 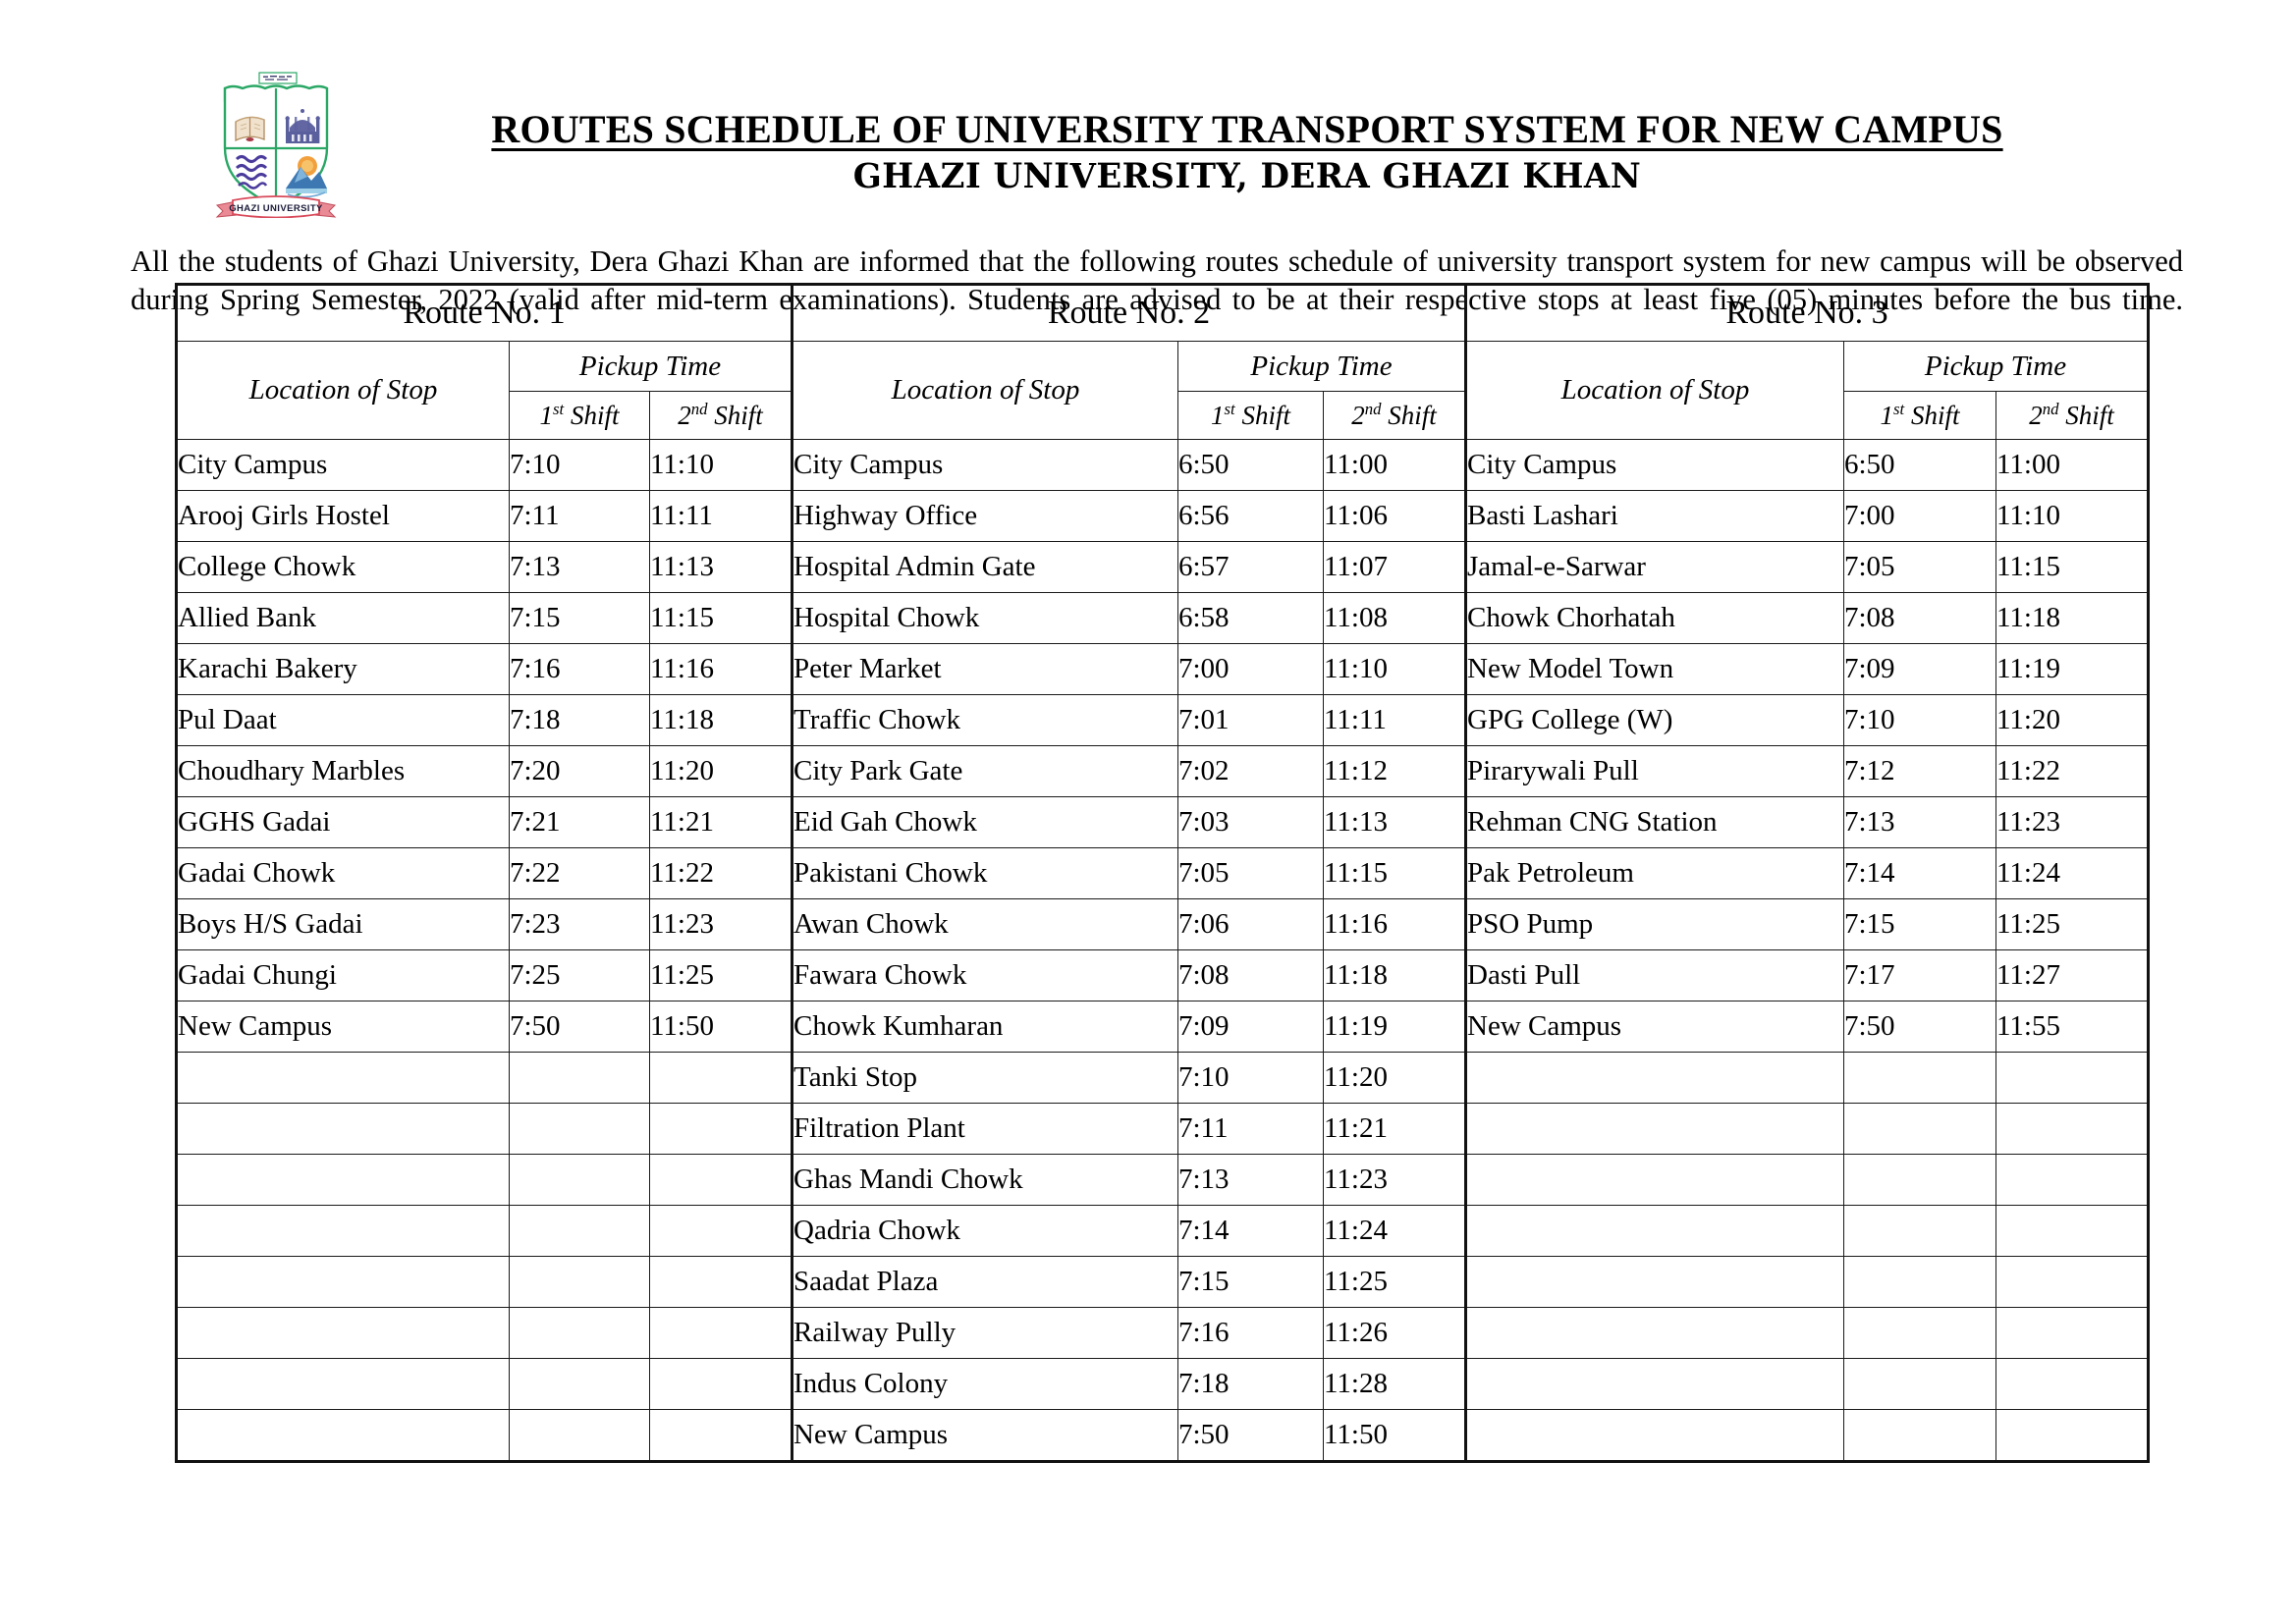 I want to click on table-row: Qadria Chowk 7:14 11:24, so click(x=1162, y=1231).